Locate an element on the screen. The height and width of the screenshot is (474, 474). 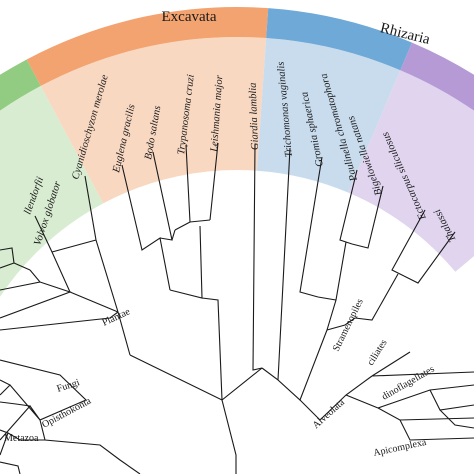
branch-alveolata is located at coordinates (339, 398).